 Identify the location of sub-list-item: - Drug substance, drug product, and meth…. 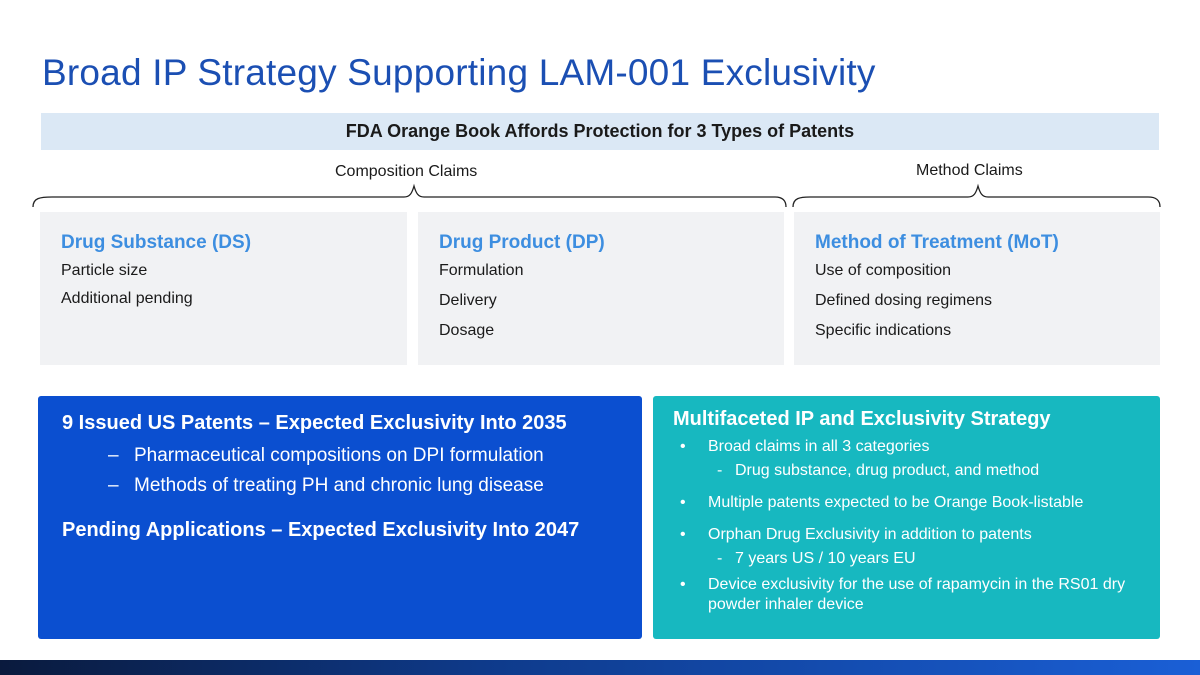
(906, 471).